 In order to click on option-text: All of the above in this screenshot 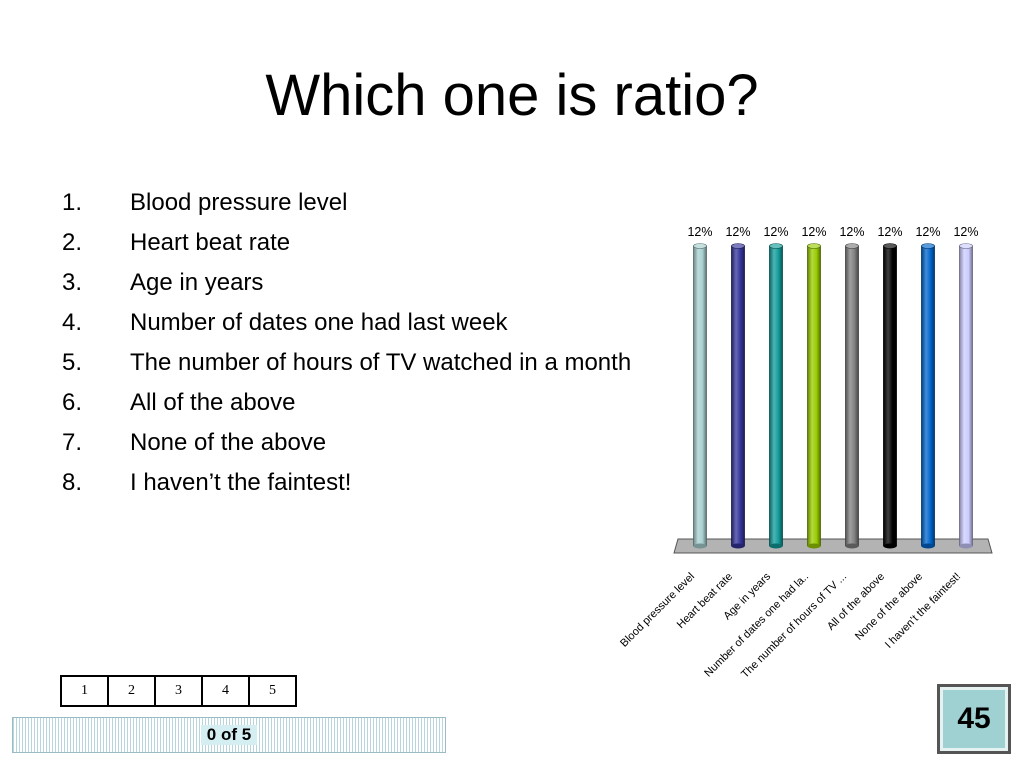, I will do `click(213, 402)`.